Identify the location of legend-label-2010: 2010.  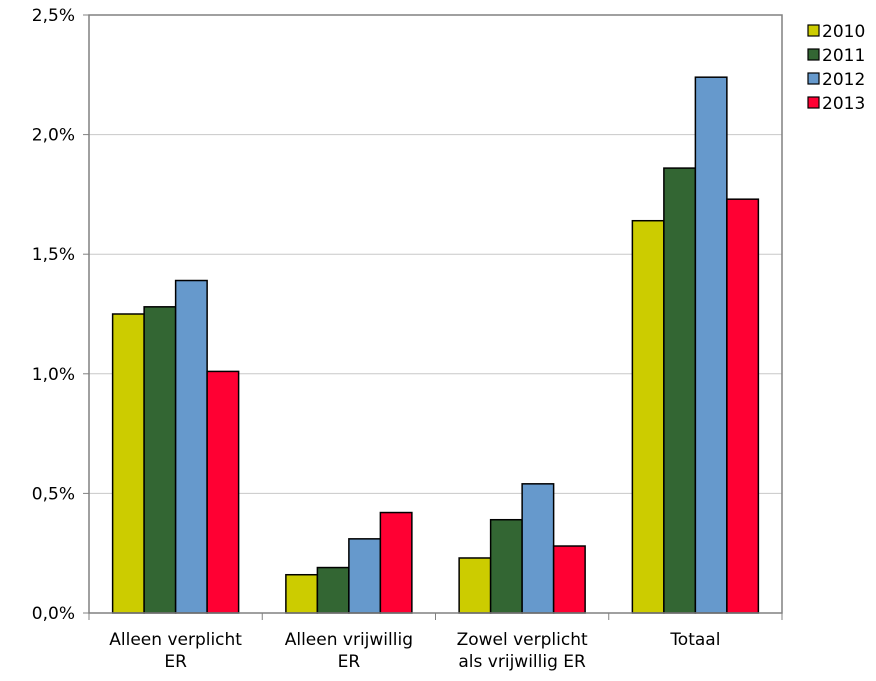
(843, 32).